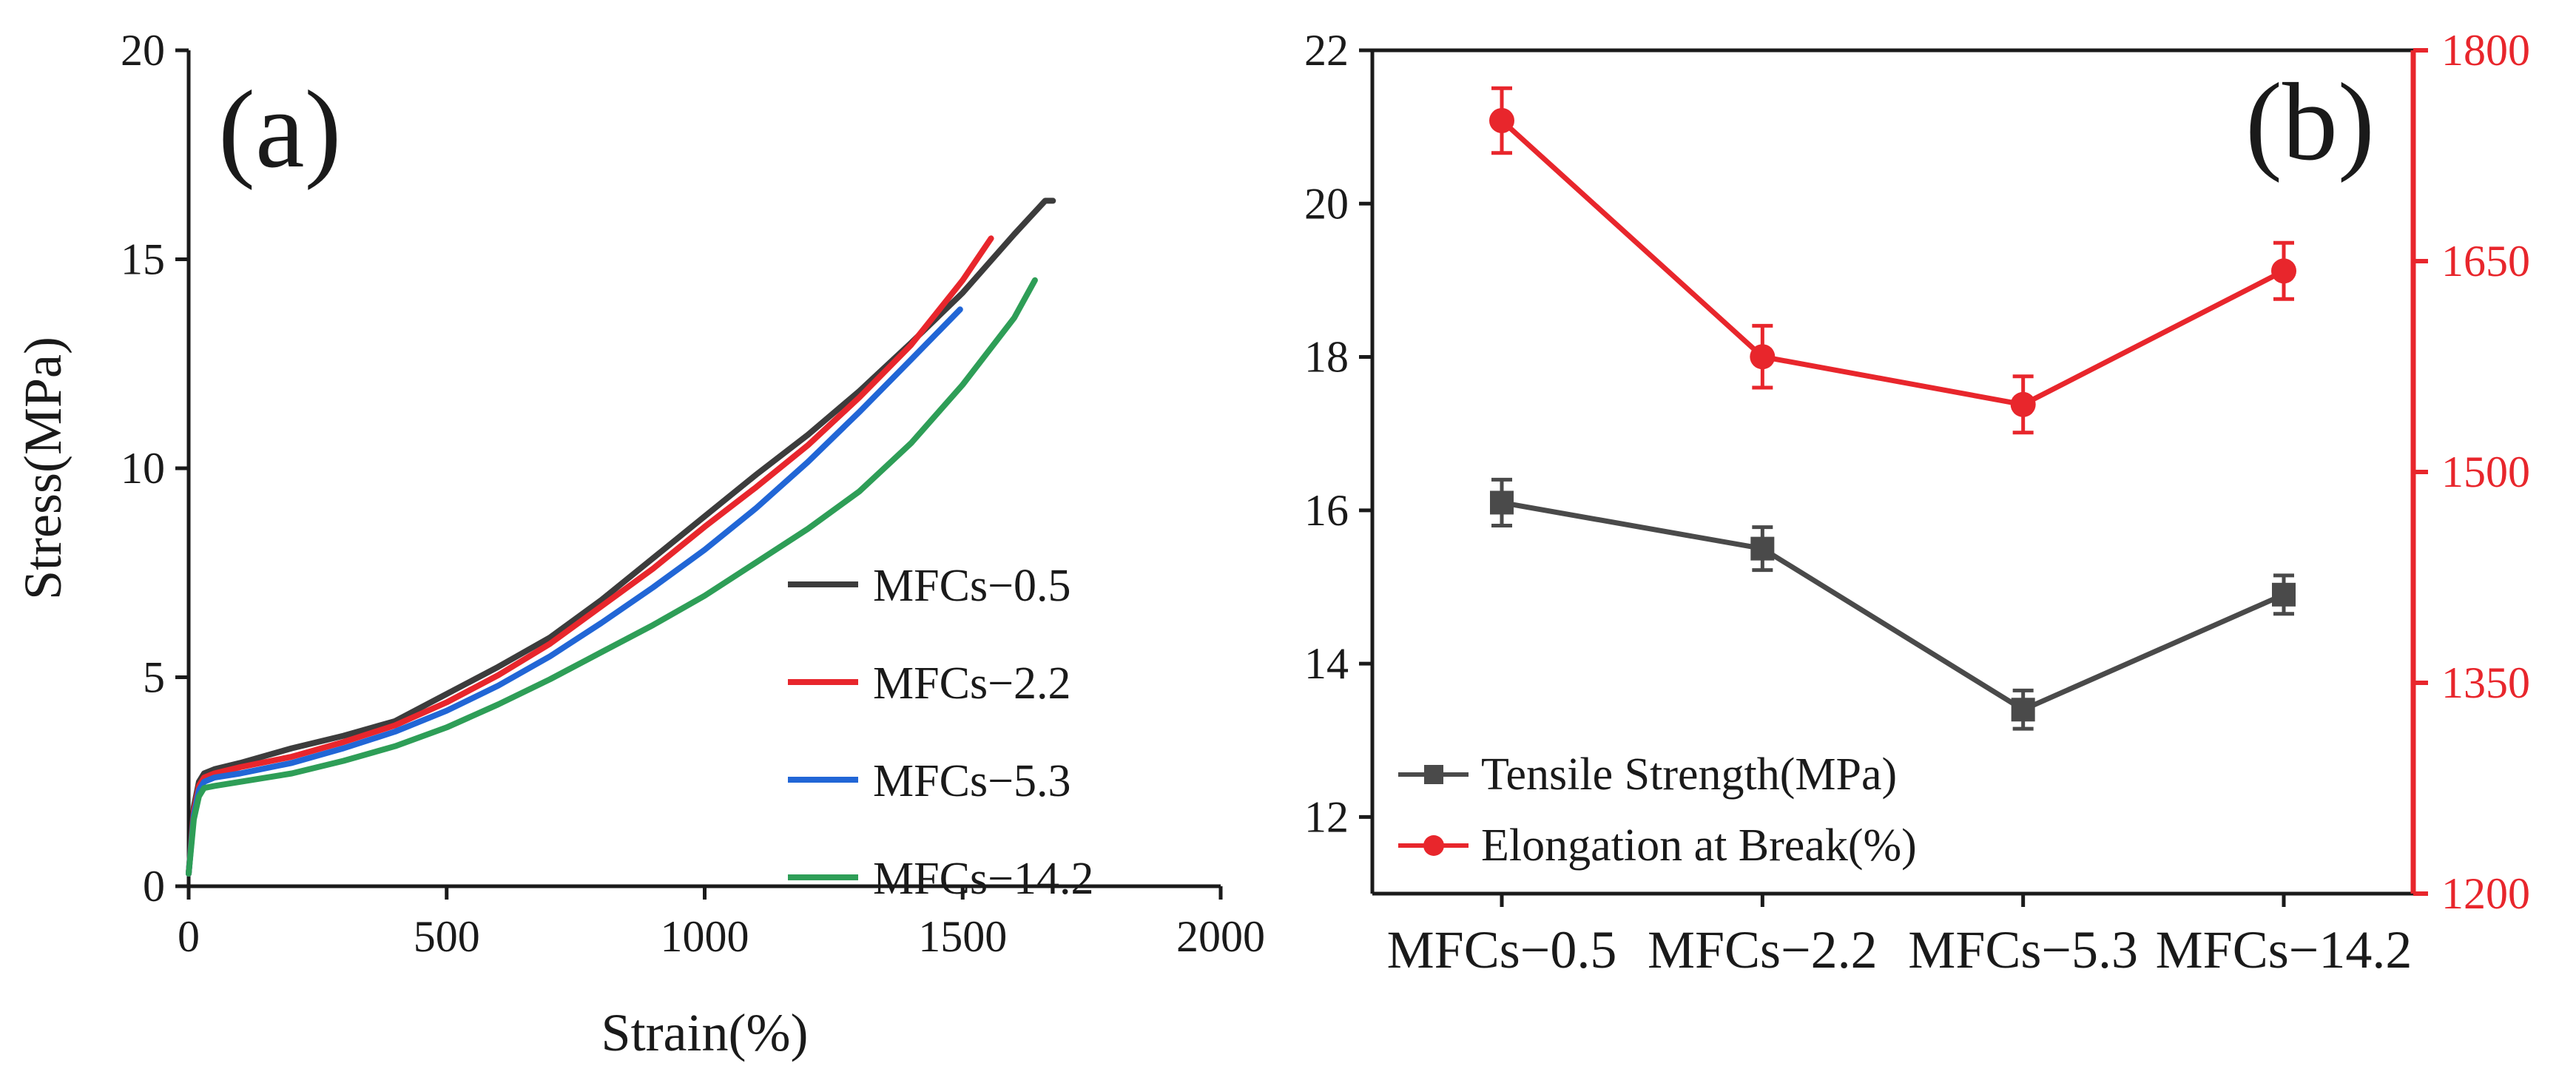  Describe the element at coordinates (1763, 949) in the screenshot. I see `x-category-label: MFCs−2.2` at that location.